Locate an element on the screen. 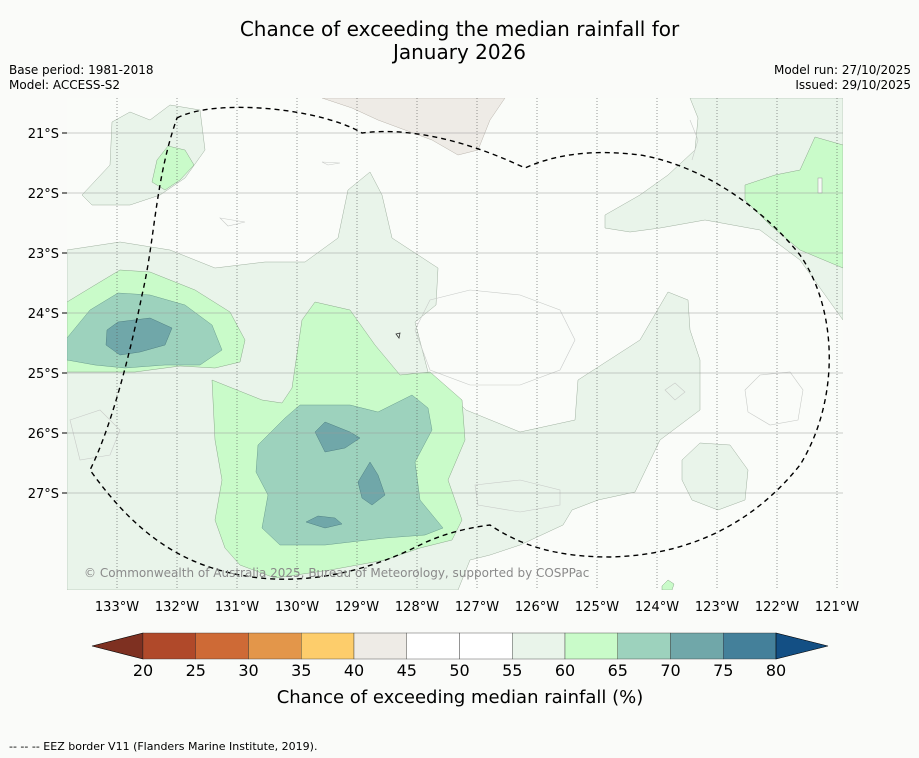  issued-date: Issued: 29/10/2025 is located at coordinates (853, 85).